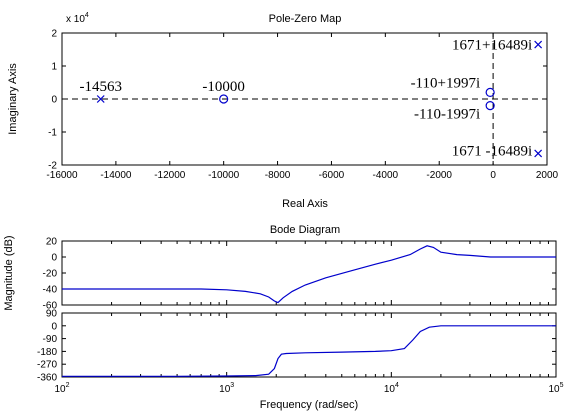  I want to click on pz-x-tick-label: 0, so click(493, 175).